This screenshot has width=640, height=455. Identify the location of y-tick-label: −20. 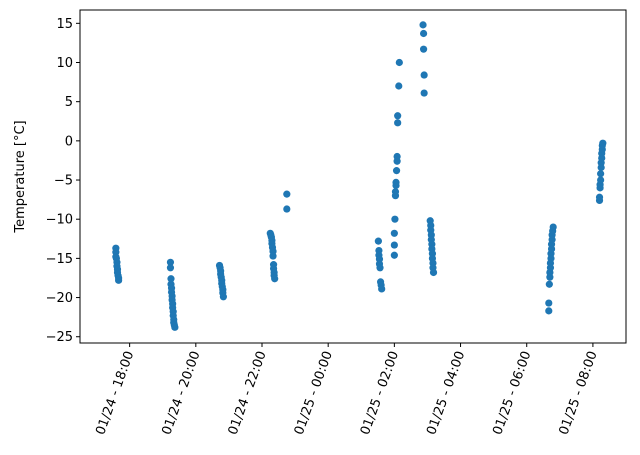
(59, 298).